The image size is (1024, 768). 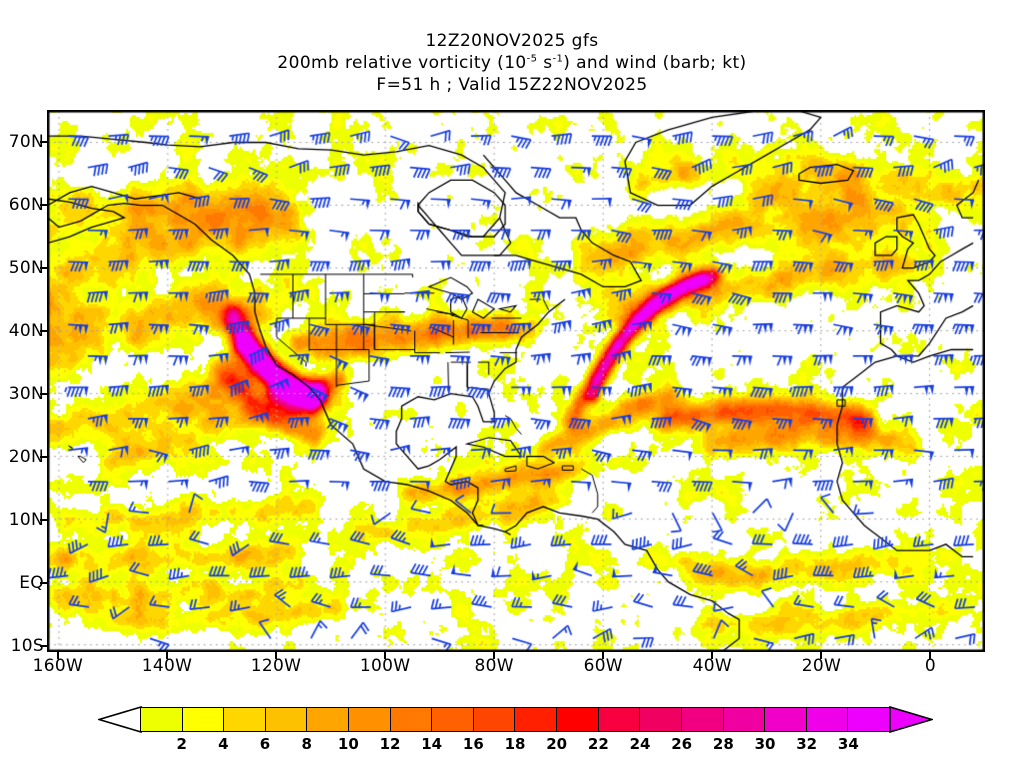 What do you see at coordinates (181, 744) in the screenshot?
I see `colorbar-tick-2: 2` at bounding box center [181, 744].